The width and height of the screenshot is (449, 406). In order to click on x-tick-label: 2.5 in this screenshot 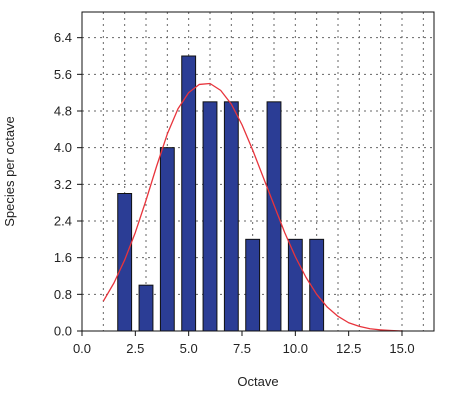, I will do `click(135, 348)`.